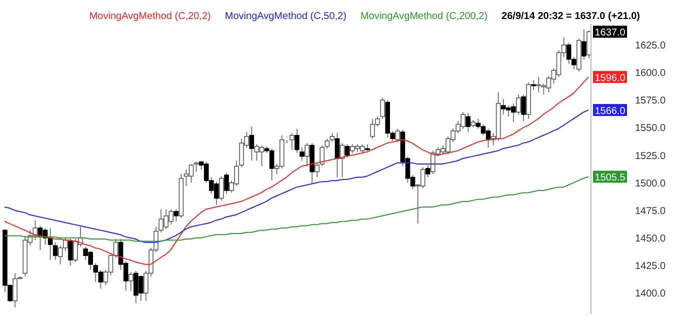  I want to click on y-tick-label: 1400.0, so click(650, 294).